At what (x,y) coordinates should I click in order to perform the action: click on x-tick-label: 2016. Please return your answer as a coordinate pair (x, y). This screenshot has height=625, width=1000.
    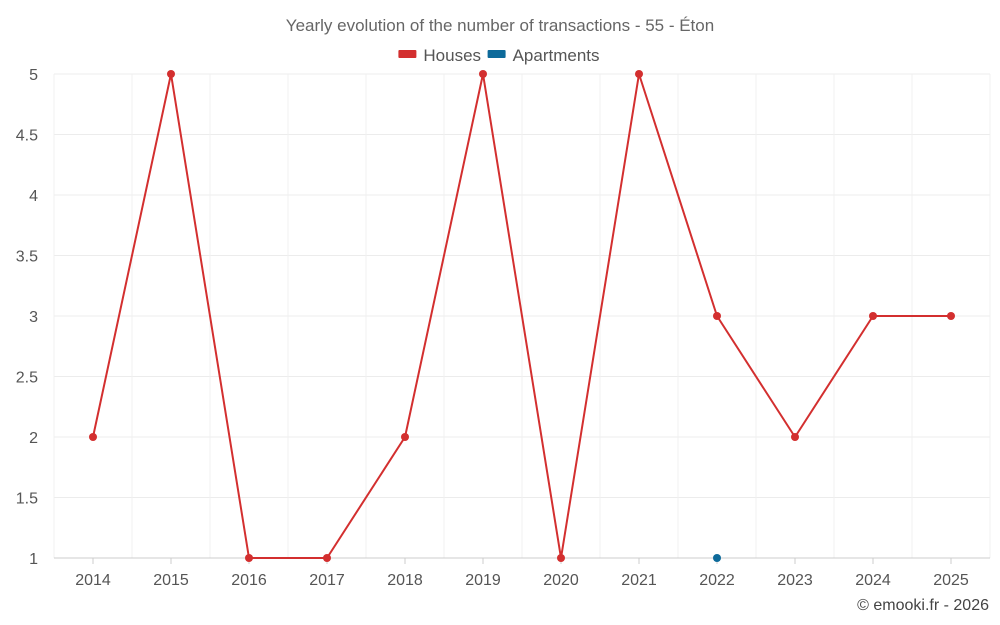
    Looking at the image, I should click on (249, 580).